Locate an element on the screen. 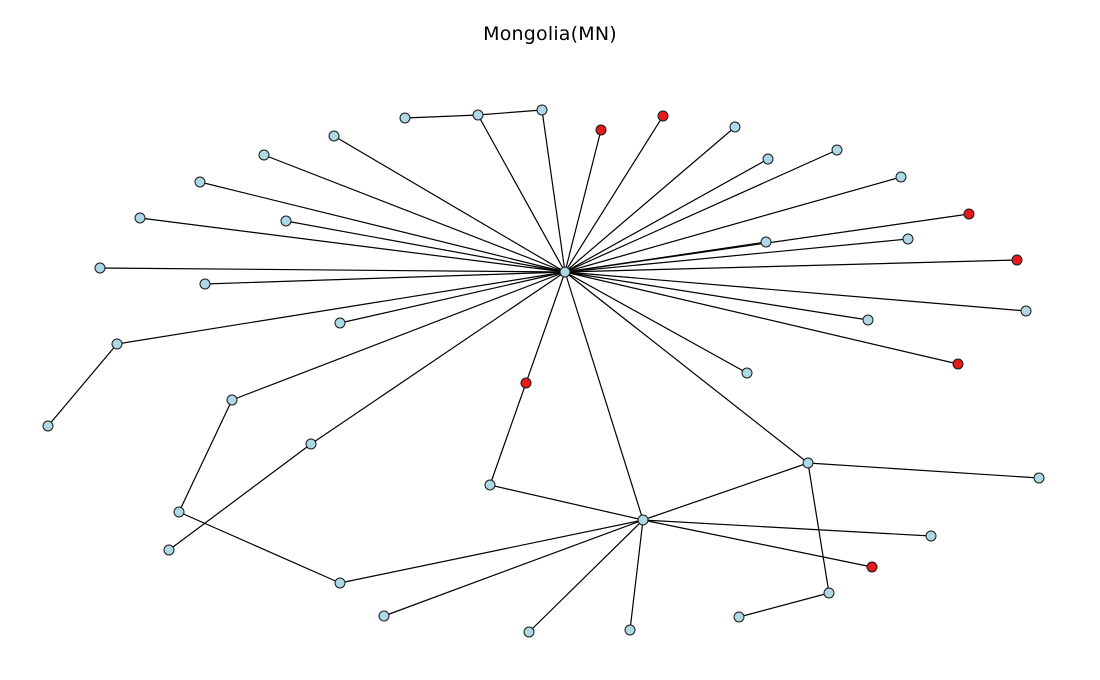 The image size is (1100, 680). node-n17 is located at coordinates (286, 221).